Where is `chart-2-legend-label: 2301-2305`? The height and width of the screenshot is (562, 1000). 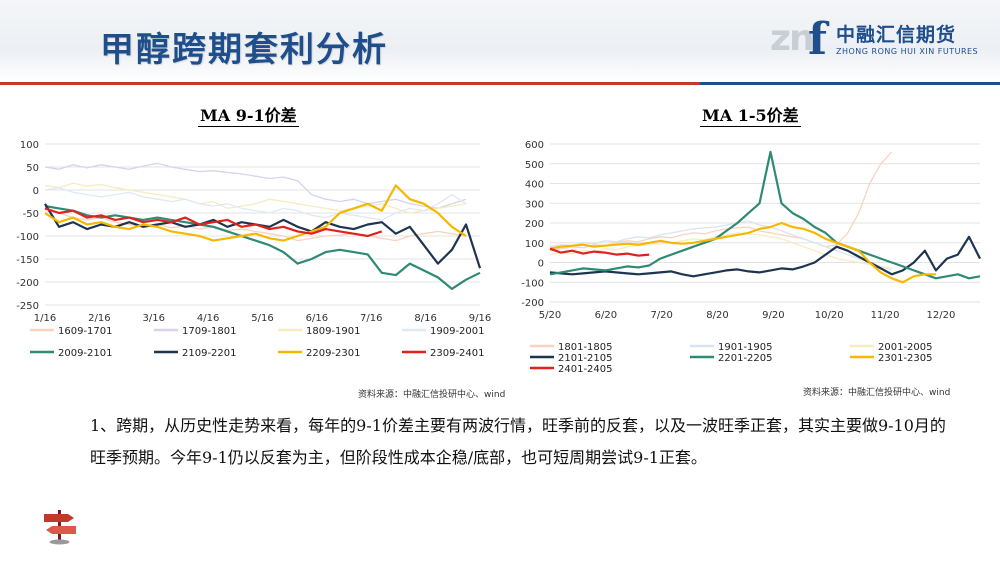 chart-2-legend-label: 2301-2305 is located at coordinates (905, 358).